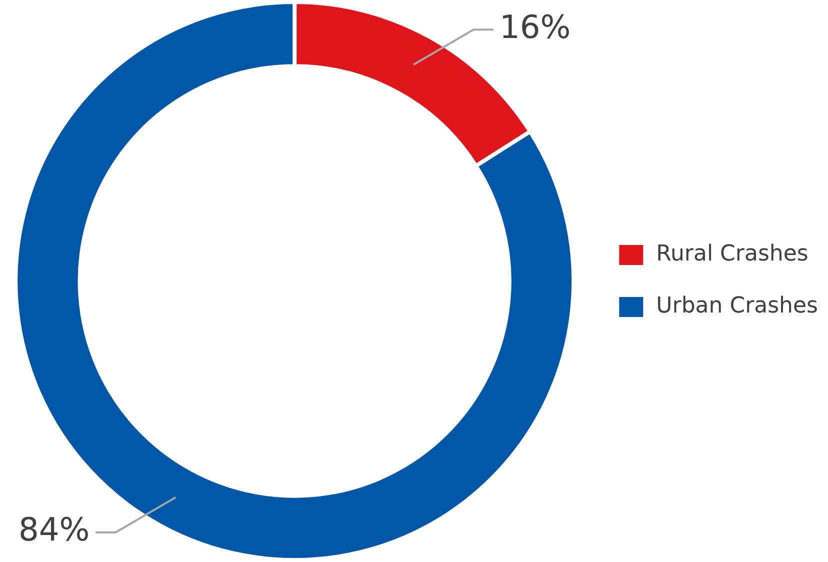 The height and width of the screenshot is (562, 828). What do you see at coordinates (732, 254) in the screenshot?
I see `legend-label: Rural Crashes` at bounding box center [732, 254].